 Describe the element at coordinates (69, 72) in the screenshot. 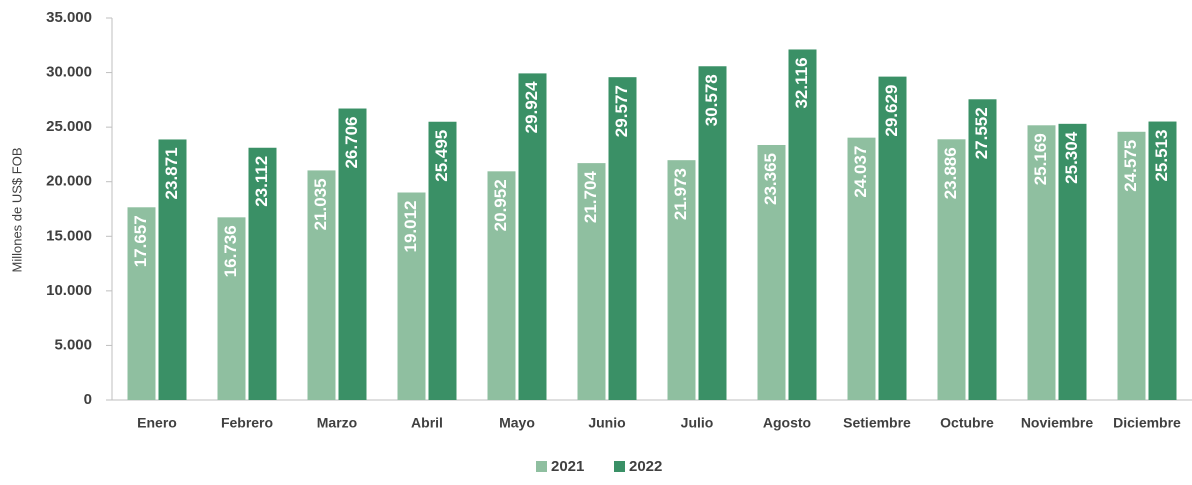

I see `y-tick-label: 30.000` at that location.